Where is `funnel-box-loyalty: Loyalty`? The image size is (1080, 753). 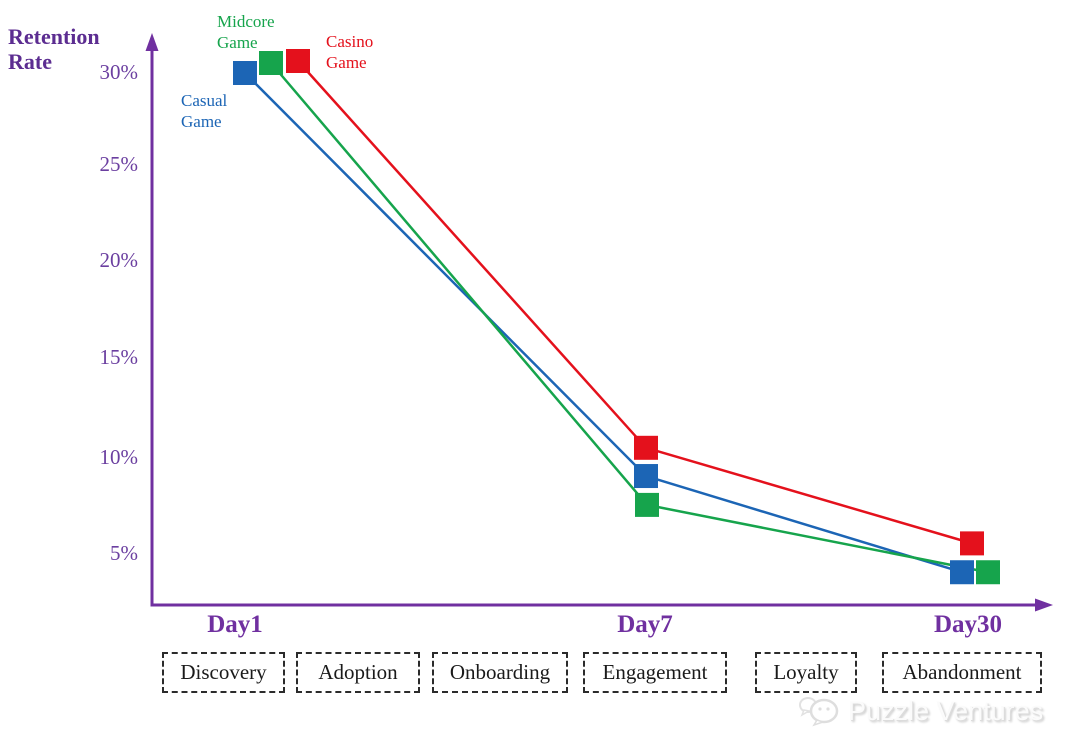 funnel-box-loyalty: Loyalty is located at coordinates (806, 672).